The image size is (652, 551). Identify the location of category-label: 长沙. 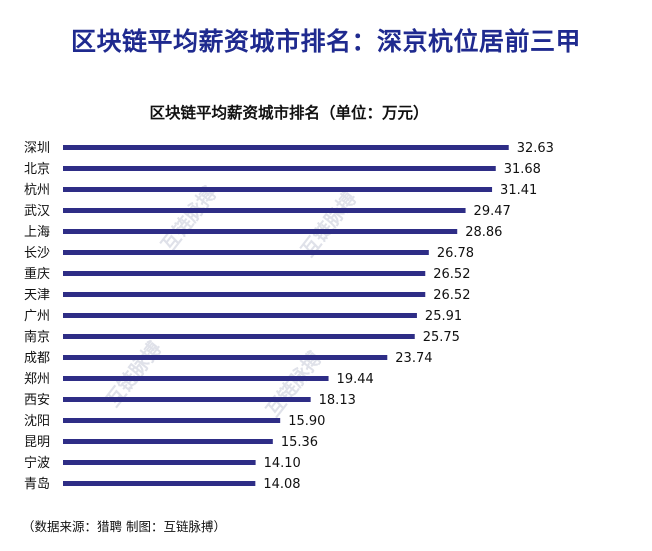
(37, 253).